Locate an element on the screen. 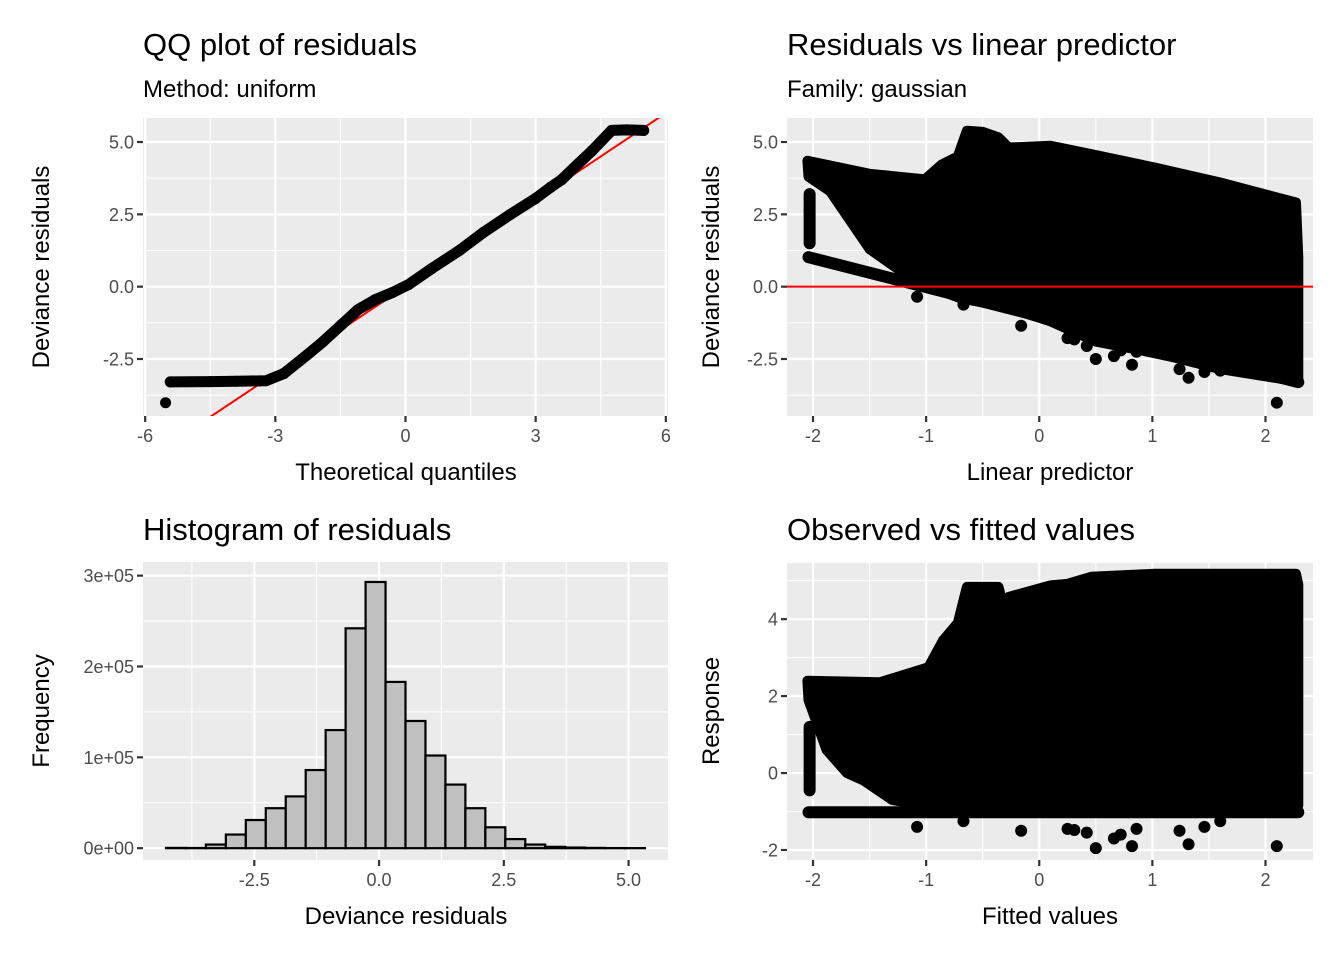  rlp-title: Residuals vs linear predictor is located at coordinates (981, 44).